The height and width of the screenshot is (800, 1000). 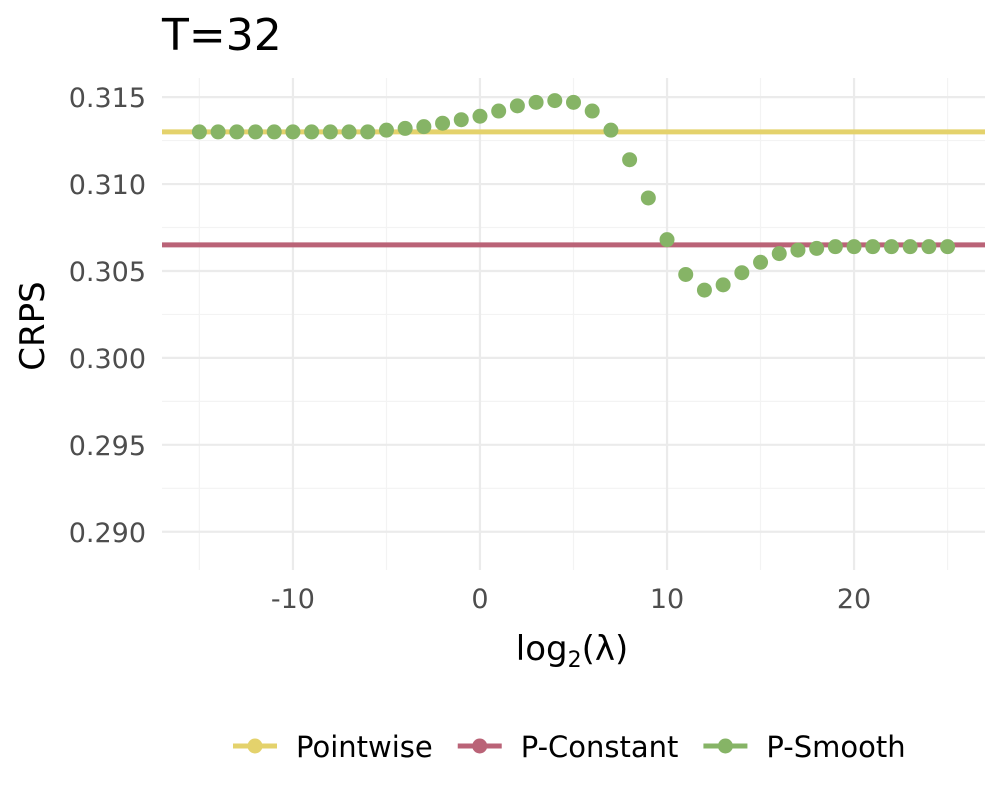 What do you see at coordinates (221, 35) in the screenshot?
I see `chart-title: T=32` at bounding box center [221, 35].